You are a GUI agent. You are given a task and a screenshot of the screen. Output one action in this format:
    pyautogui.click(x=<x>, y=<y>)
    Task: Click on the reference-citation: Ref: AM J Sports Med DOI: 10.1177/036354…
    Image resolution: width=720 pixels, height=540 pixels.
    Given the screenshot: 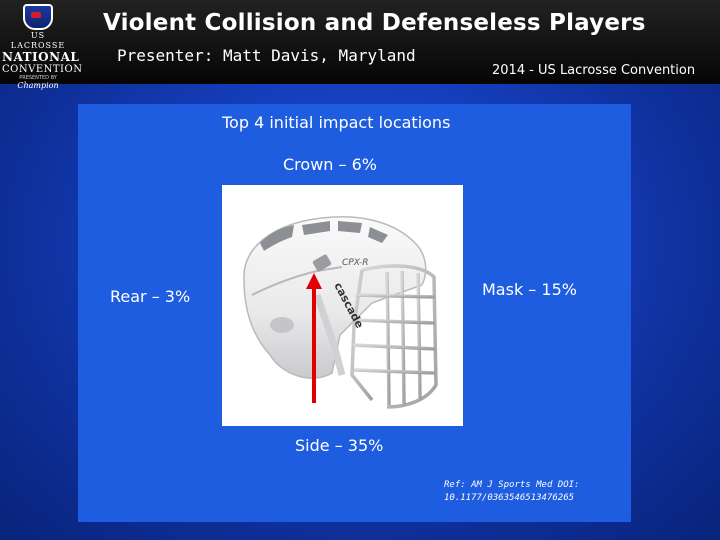 What is the action you would take?
    pyautogui.click(x=534, y=492)
    